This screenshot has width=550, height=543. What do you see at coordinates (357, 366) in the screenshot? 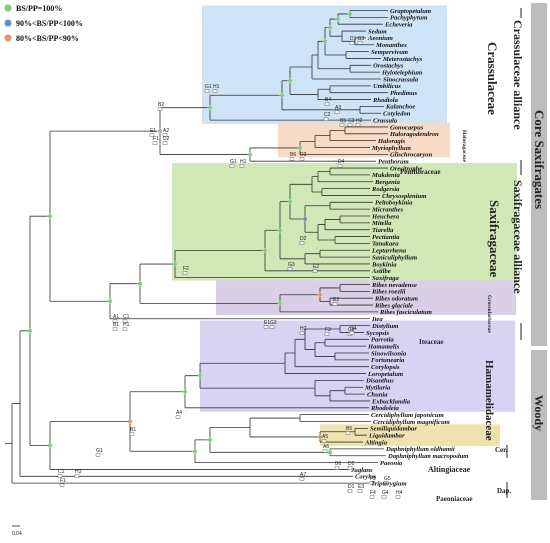
I see `hamamelidaceae-background` at bounding box center [357, 366].